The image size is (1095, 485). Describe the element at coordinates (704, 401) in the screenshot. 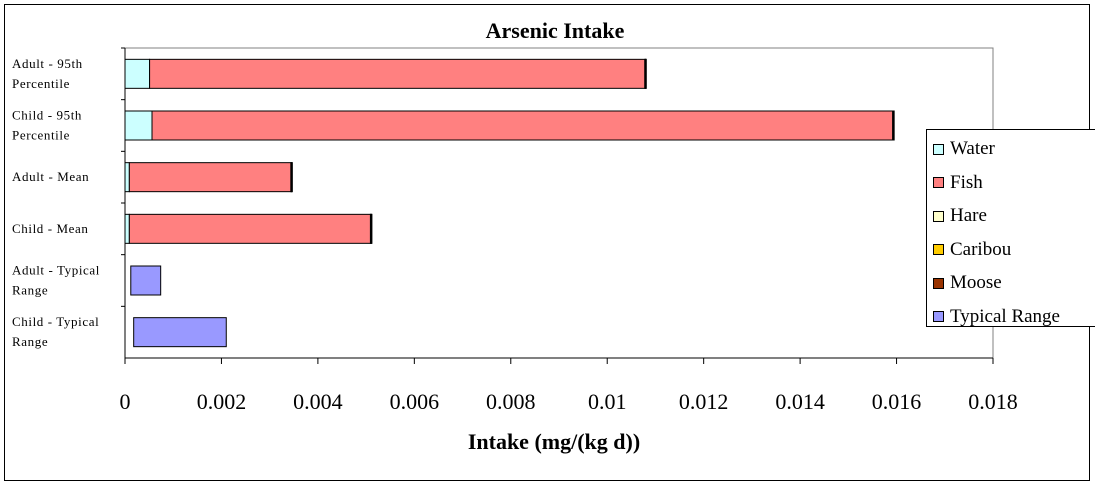

I see `x-tick-label: 0.012` at that location.